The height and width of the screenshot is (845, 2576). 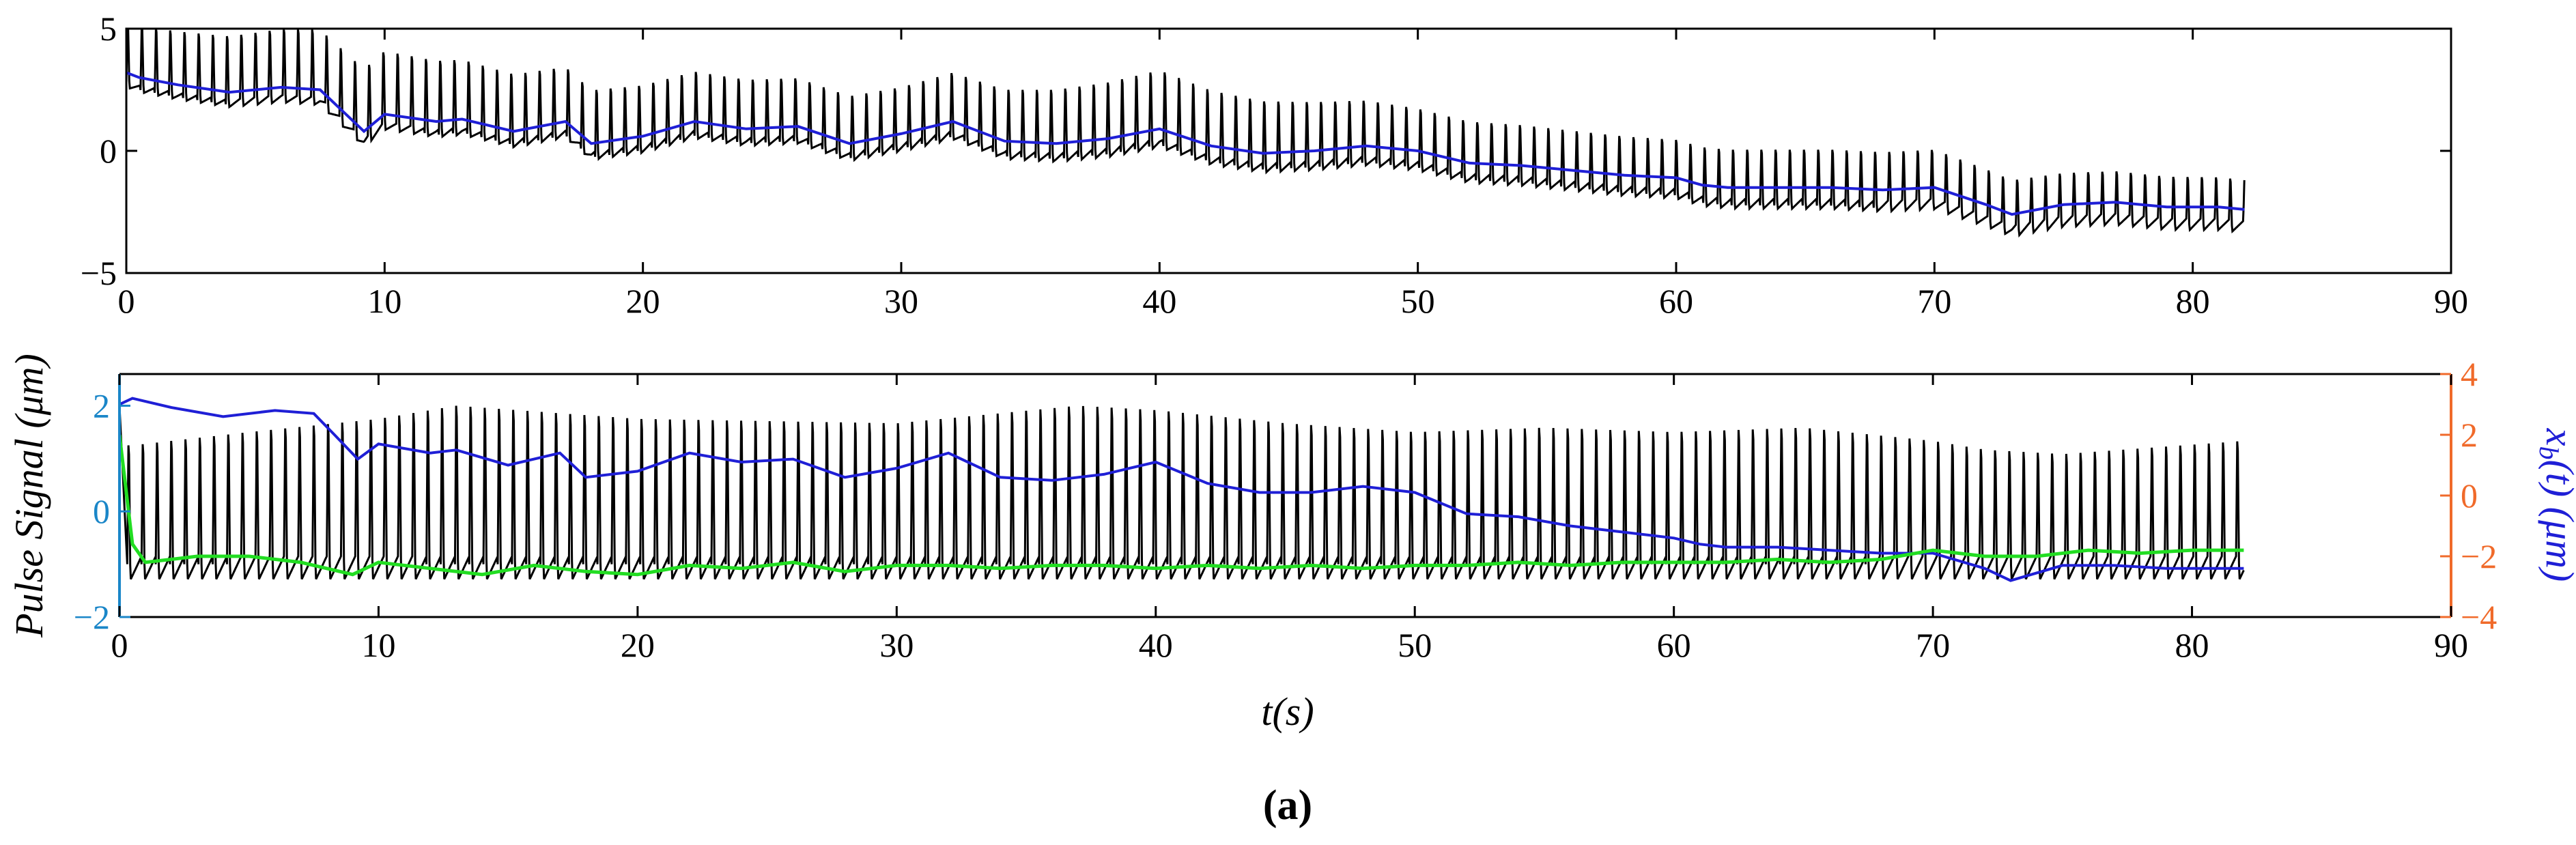 I want to click on right-y-axis-title: xb(t) (μm), so click(x=2555, y=505).